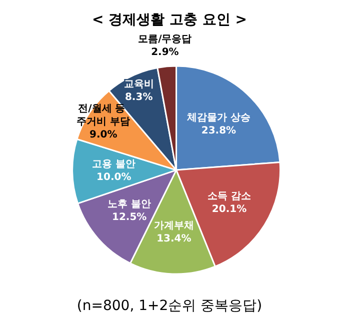 This screenshot has height=327, width=339. What do you see at coordinates (129, 218) in the screenshot?
I see `data-label: 12.5%` at bounding box center [129, 218].